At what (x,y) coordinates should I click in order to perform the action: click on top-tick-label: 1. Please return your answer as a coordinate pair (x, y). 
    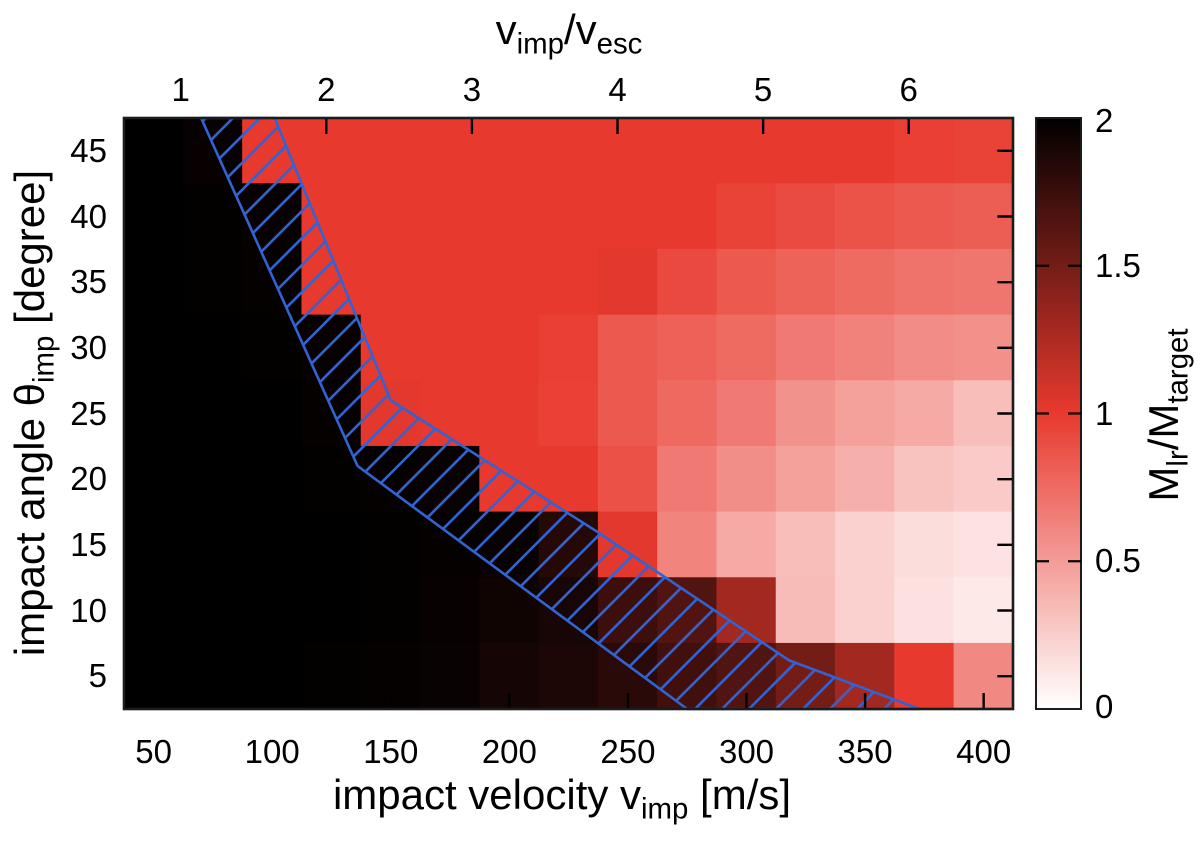
    Looking at the image, I should click on (180, 89).